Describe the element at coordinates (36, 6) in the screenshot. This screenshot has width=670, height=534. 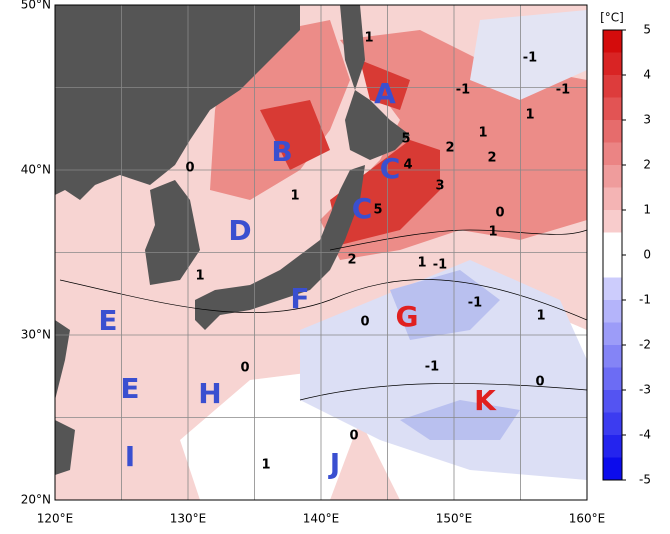
I see `lat-label: 50°N` at that location.